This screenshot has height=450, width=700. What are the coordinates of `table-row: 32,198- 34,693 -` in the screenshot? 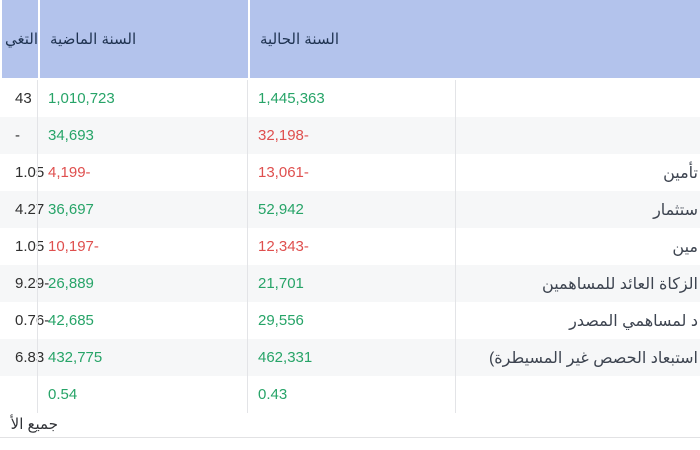 It's located at (350, 135).